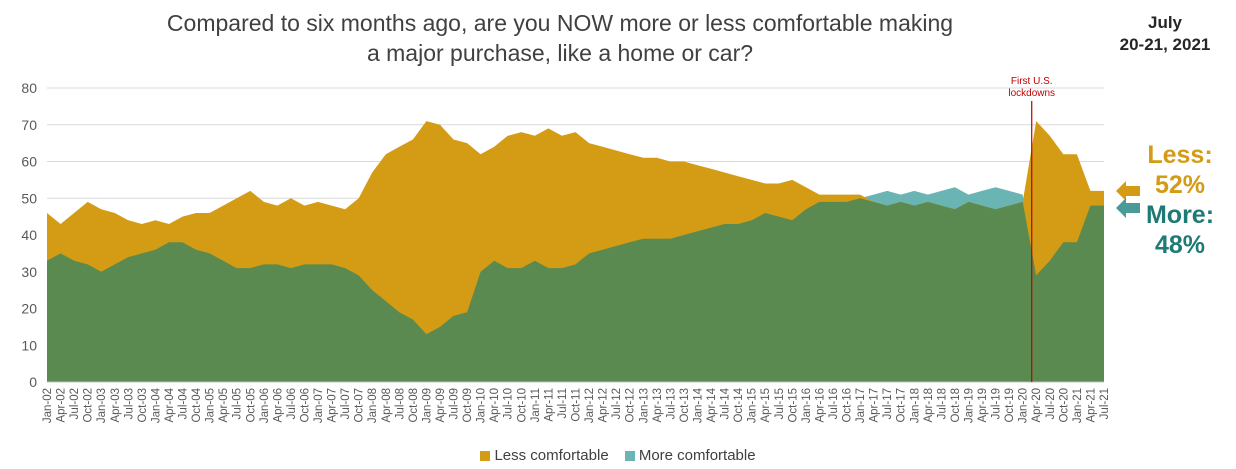  What do you see at coordinates (820, 405) in the screenshot?
I see `x-tick-label: Apr-16` at bounding box center [820, 405].